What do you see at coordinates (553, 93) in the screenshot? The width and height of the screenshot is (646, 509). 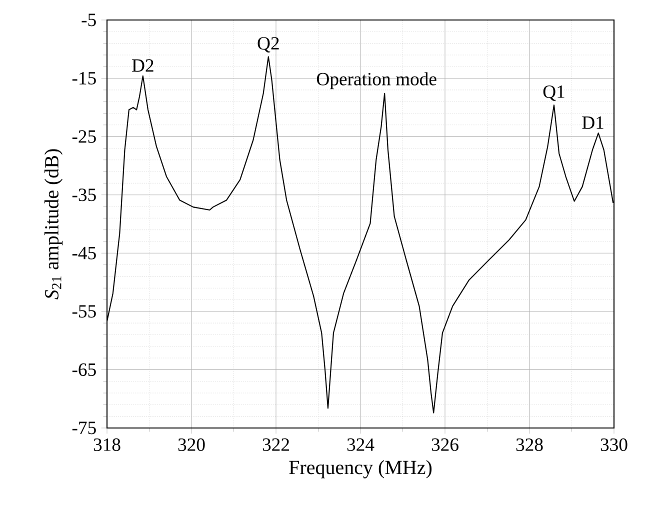 I see `annotation: Q1` at bounding box center [553, 93].